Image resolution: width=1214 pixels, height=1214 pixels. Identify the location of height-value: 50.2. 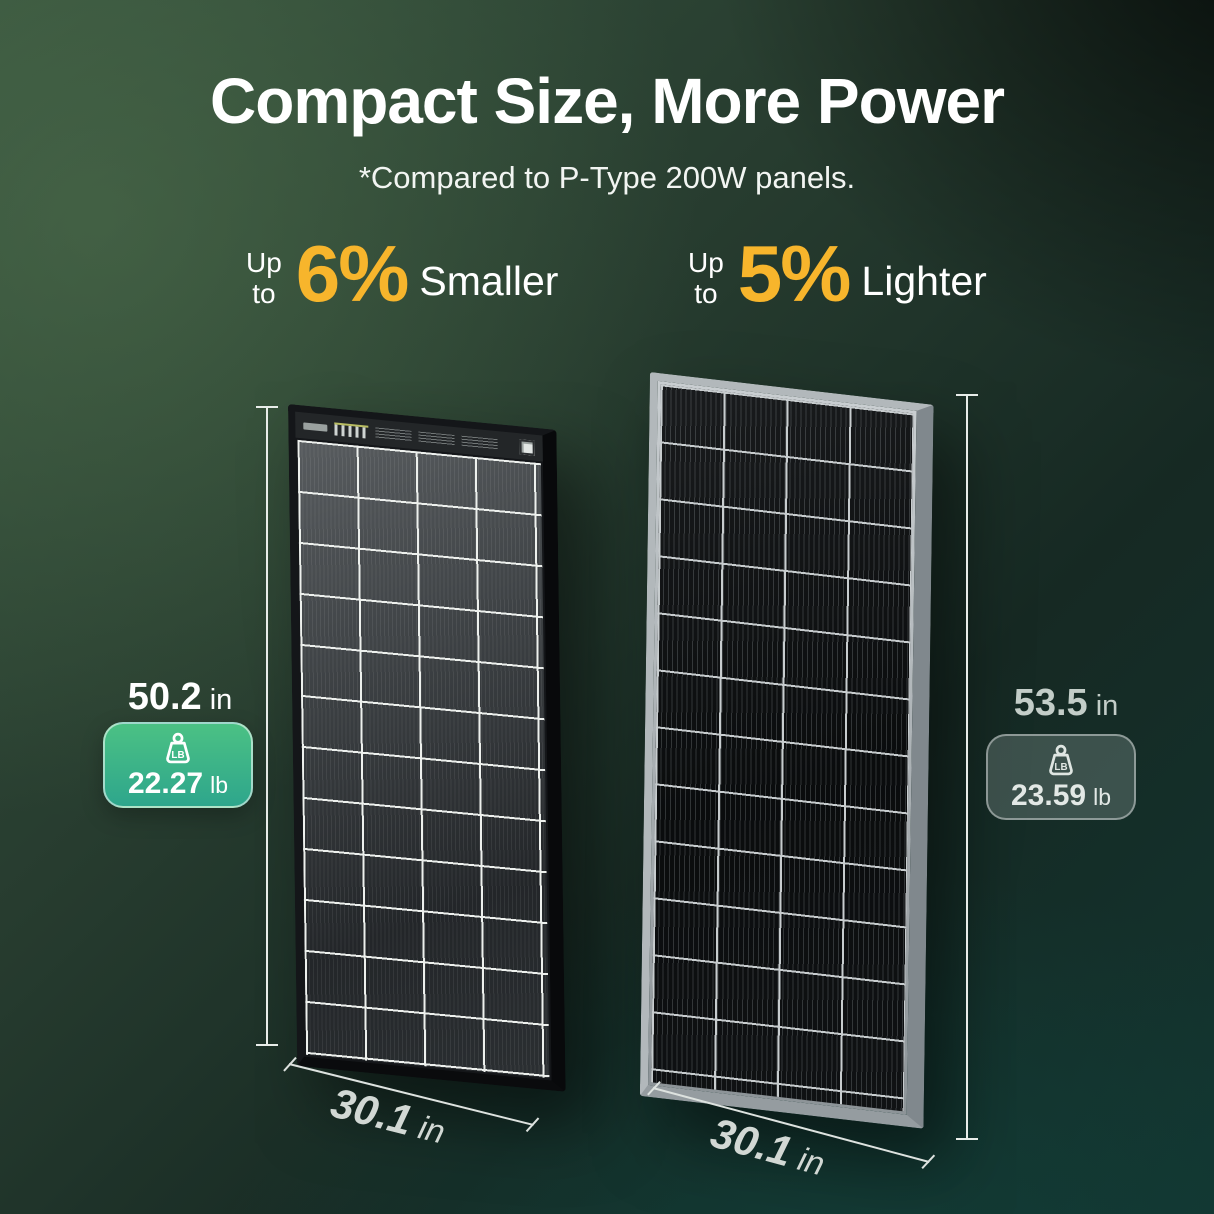
(164, 697).